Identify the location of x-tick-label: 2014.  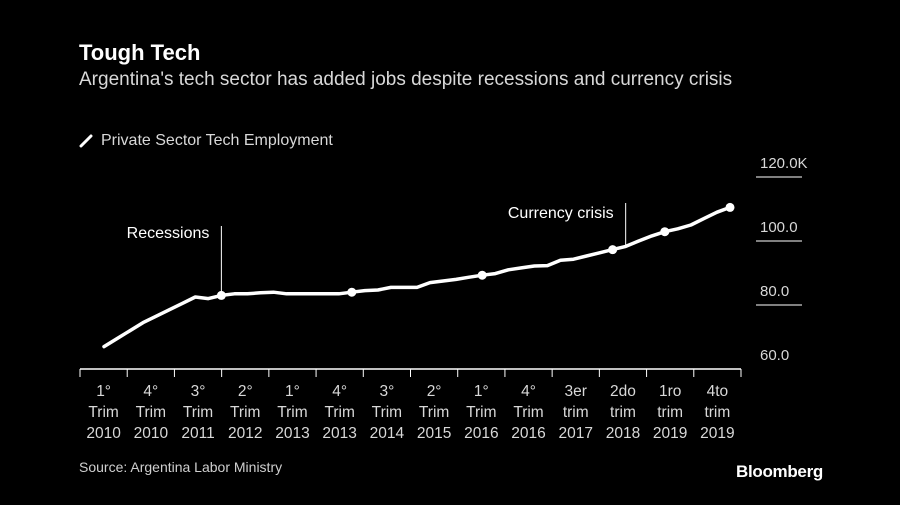
(387, 433).